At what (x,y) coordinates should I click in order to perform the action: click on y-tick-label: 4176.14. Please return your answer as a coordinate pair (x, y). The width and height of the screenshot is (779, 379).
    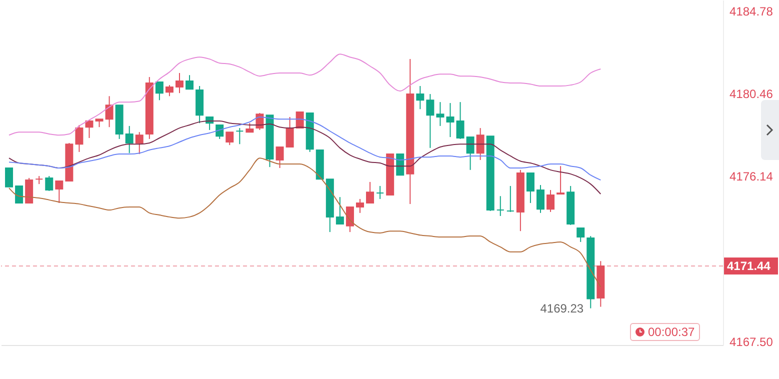
    Looking at the image, I should click on (752, 177).